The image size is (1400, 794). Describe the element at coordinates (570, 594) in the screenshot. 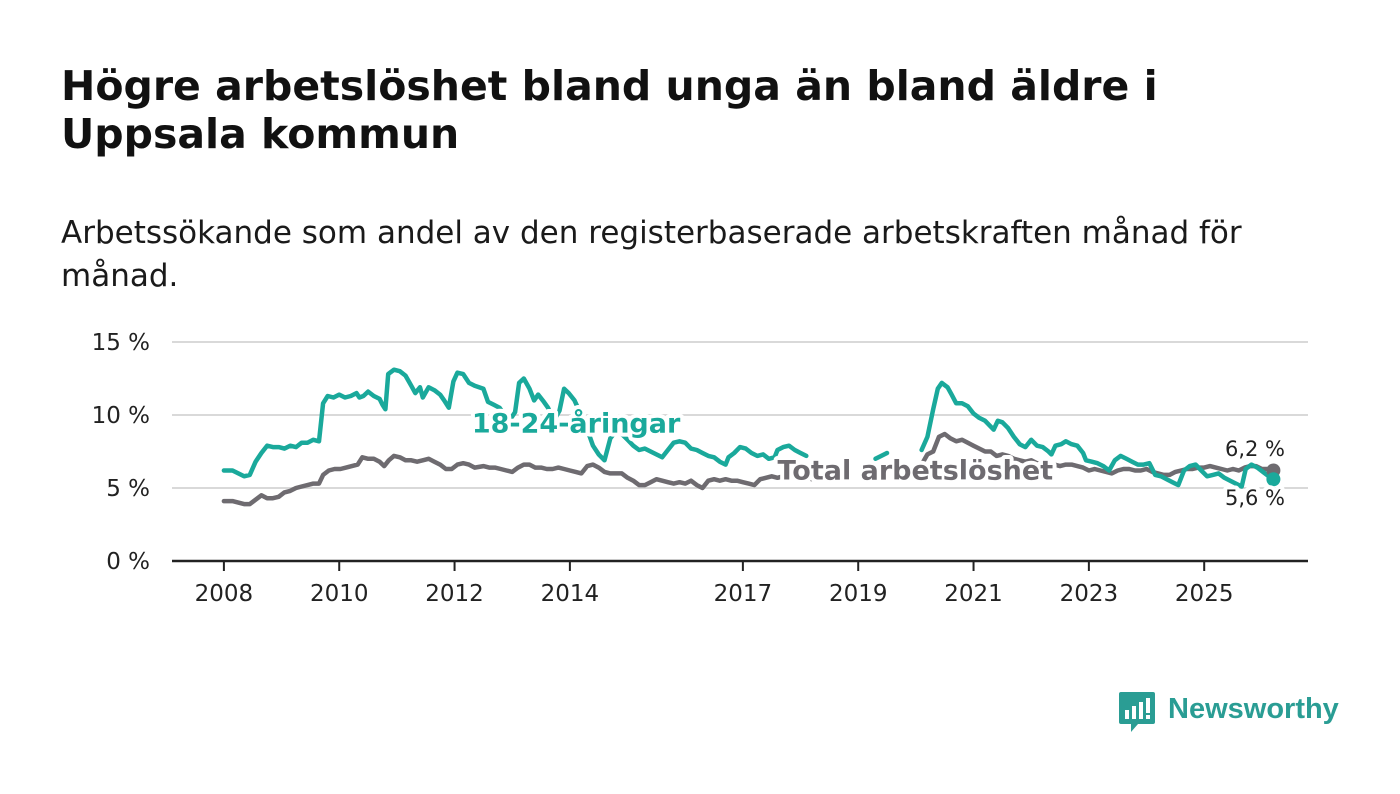

I see `x-tick-label: 2014` at that location.